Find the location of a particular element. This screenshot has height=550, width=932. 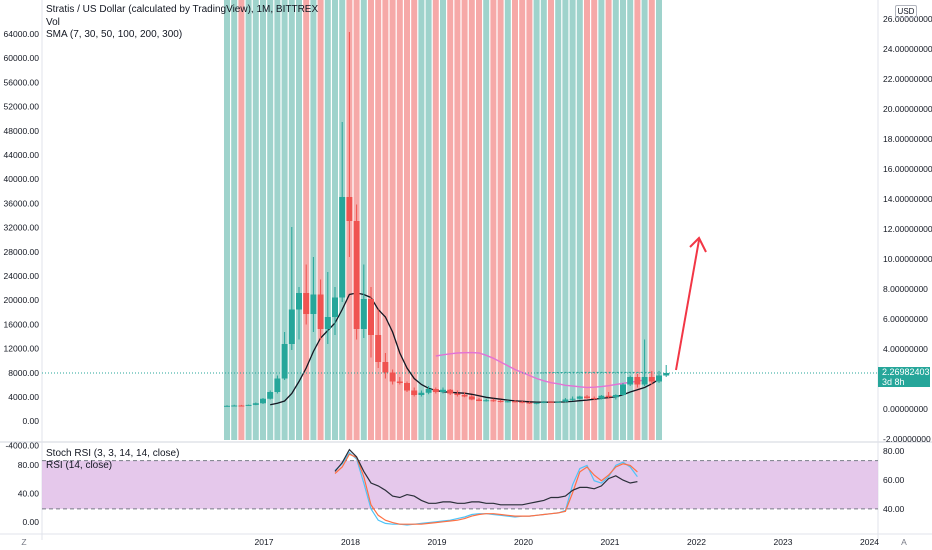

bar-countdown: 3d 8h is located at coordinates (893, 382).